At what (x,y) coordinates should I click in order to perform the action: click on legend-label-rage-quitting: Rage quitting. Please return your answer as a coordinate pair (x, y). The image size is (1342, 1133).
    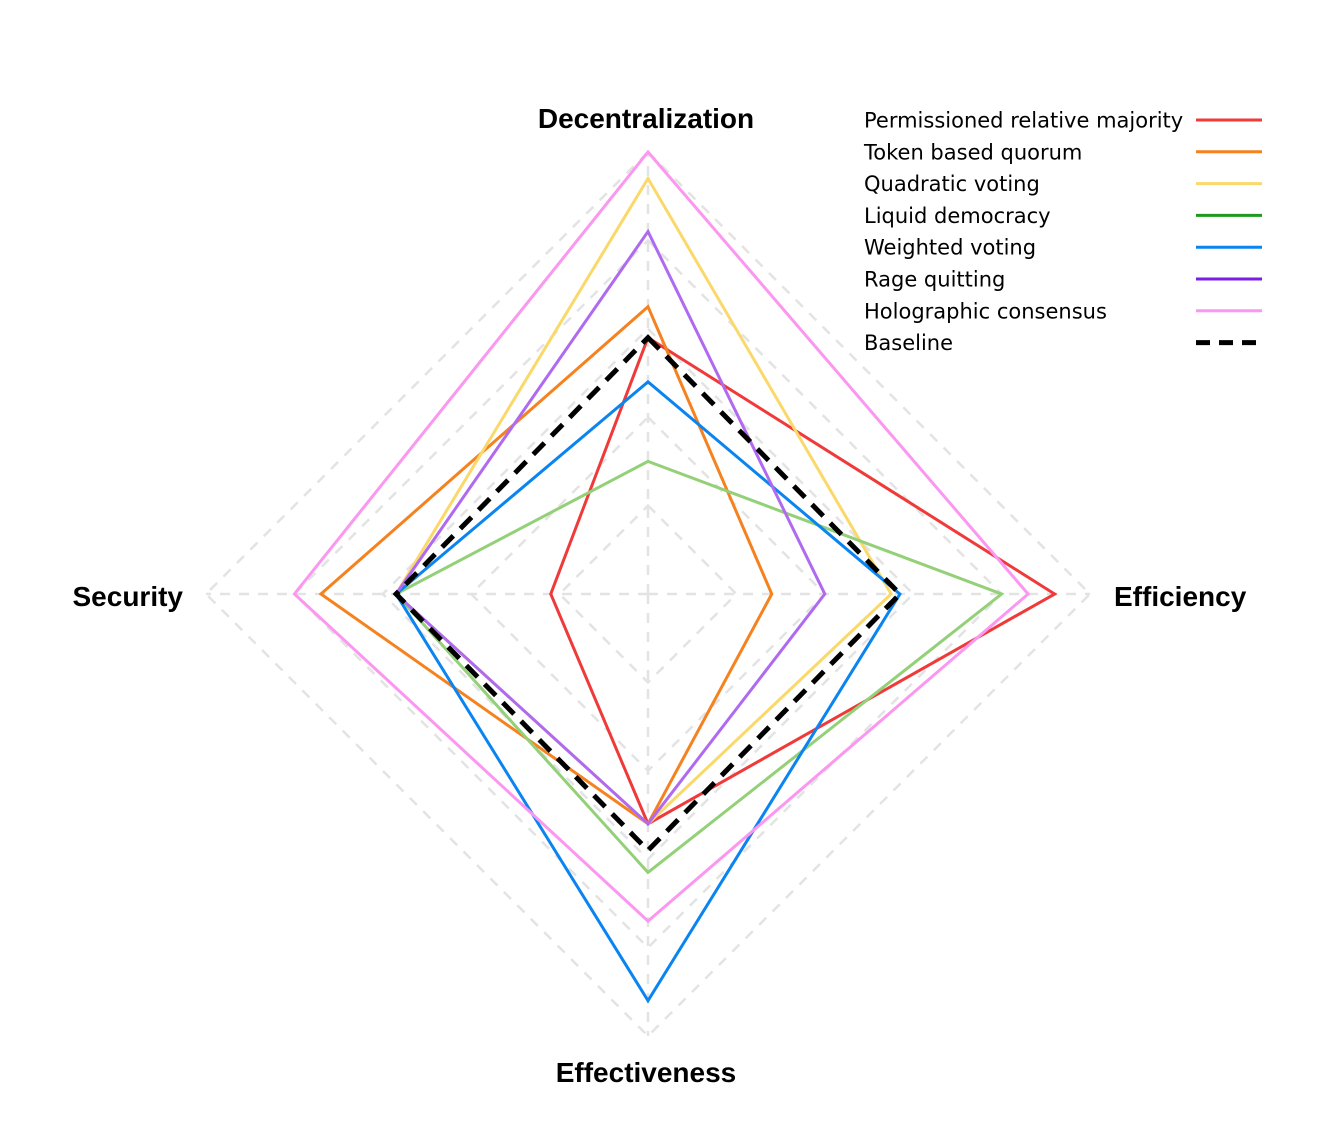
    Looking at the image, I should click on (934, 280).